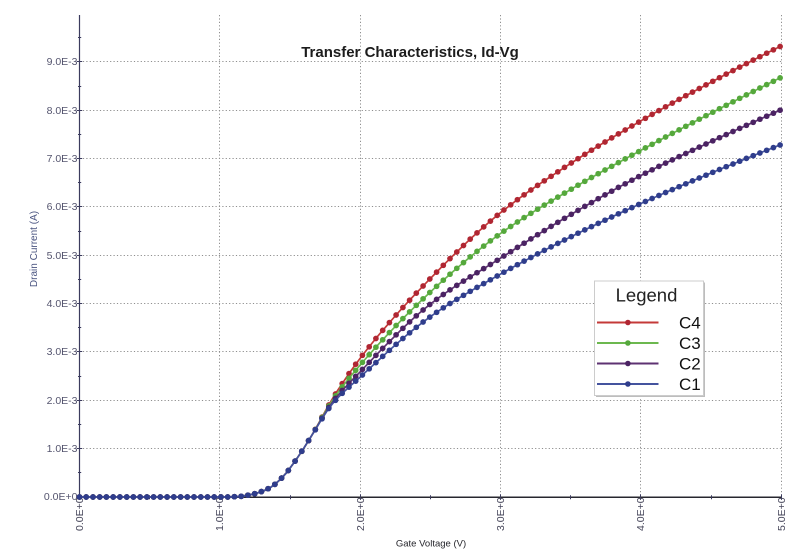 The image size is (809, 554). What do you see at coordinates (34, 249) in the screenshot?
I see `svg-text: Drain Current (A)` at bounding box center [34, 249].